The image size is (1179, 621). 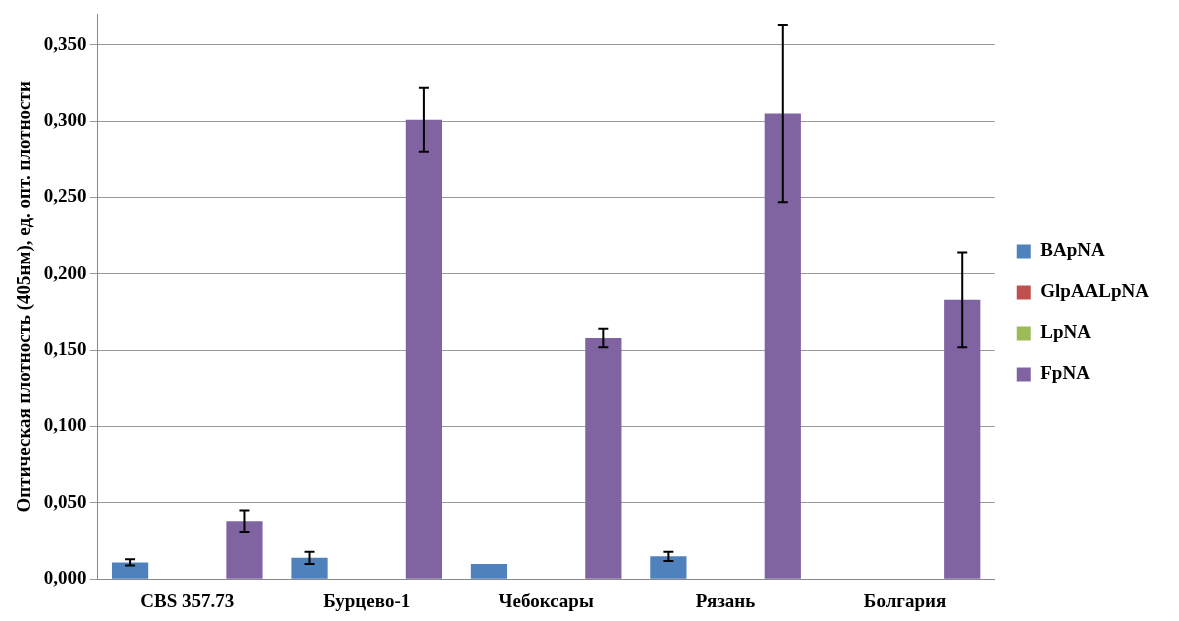 I want to click on y-tick-label: 0,000, so click(x=65, y=578).